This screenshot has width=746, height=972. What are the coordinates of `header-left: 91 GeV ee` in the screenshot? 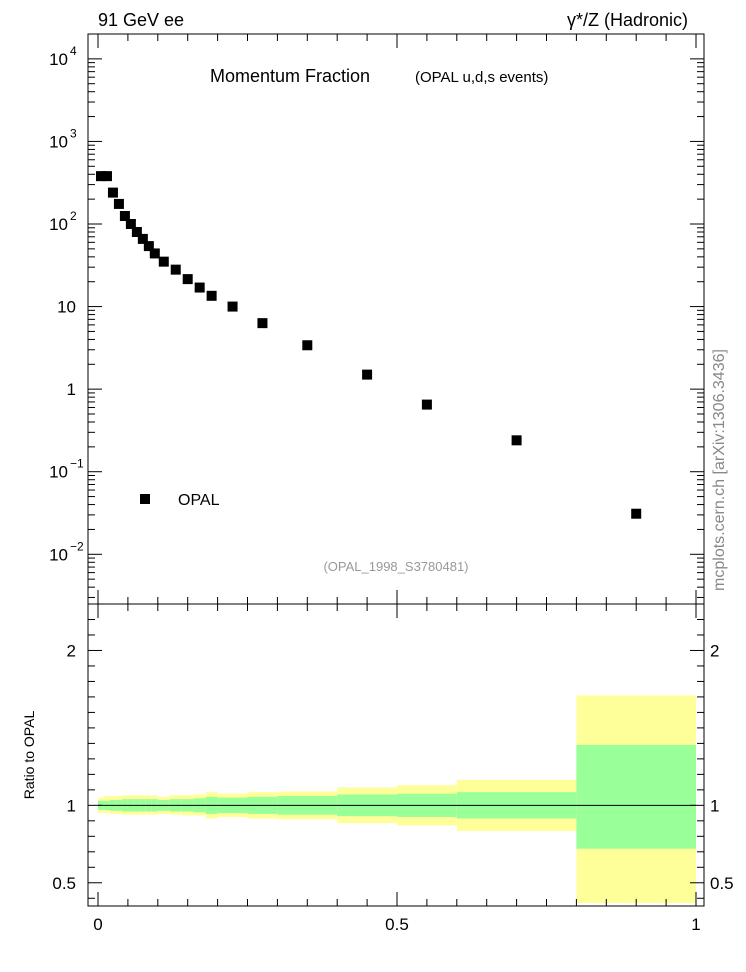 It's located at (141, 20).